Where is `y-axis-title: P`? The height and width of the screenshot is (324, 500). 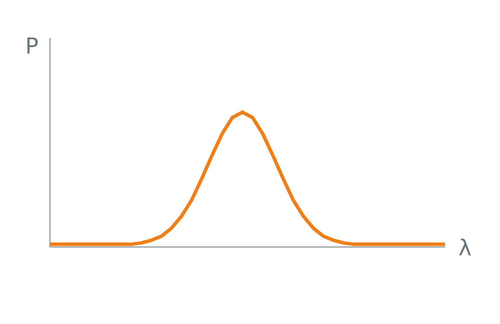
y-axis-title: P is located at coordinates (32, 46).